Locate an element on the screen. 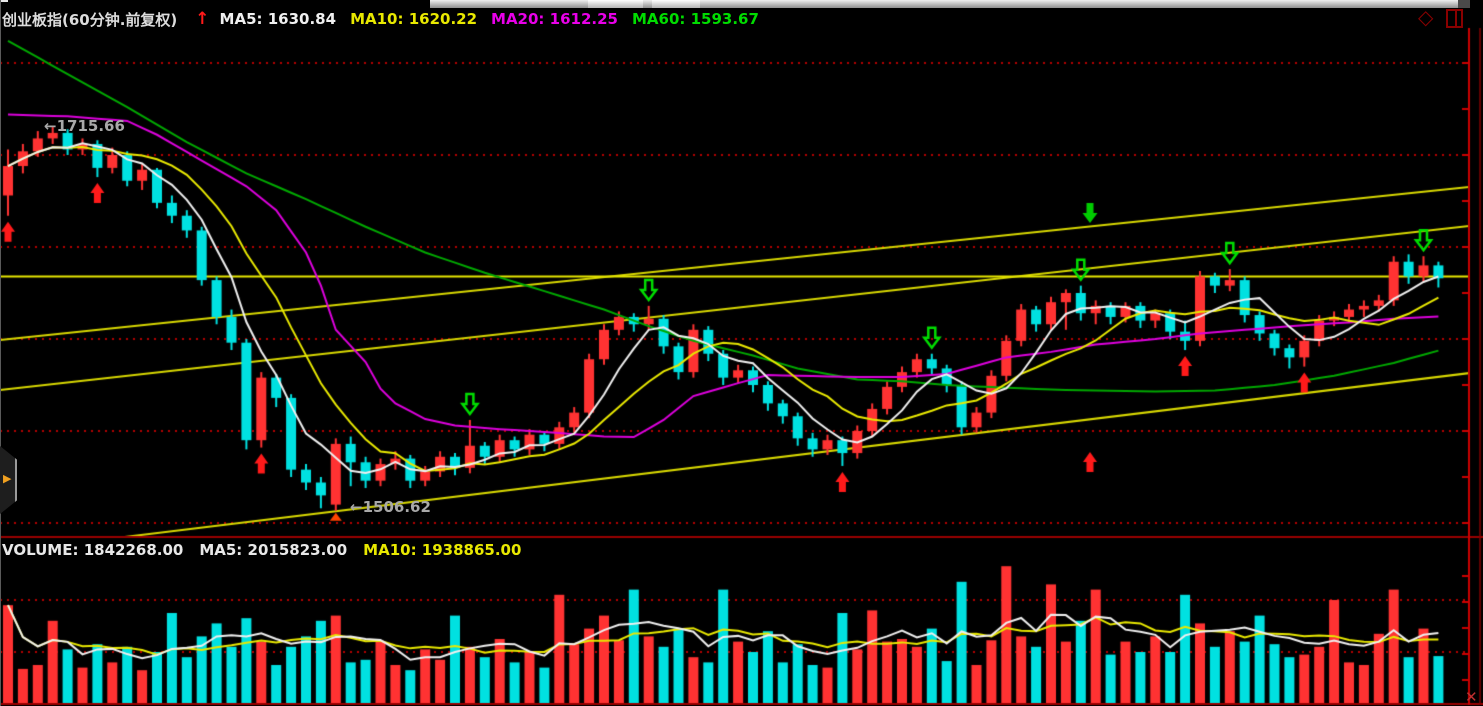 This screenshot has width=1483, height=706. ma5-value: MA5: 1630.84 is located at coordinates (278, 19).